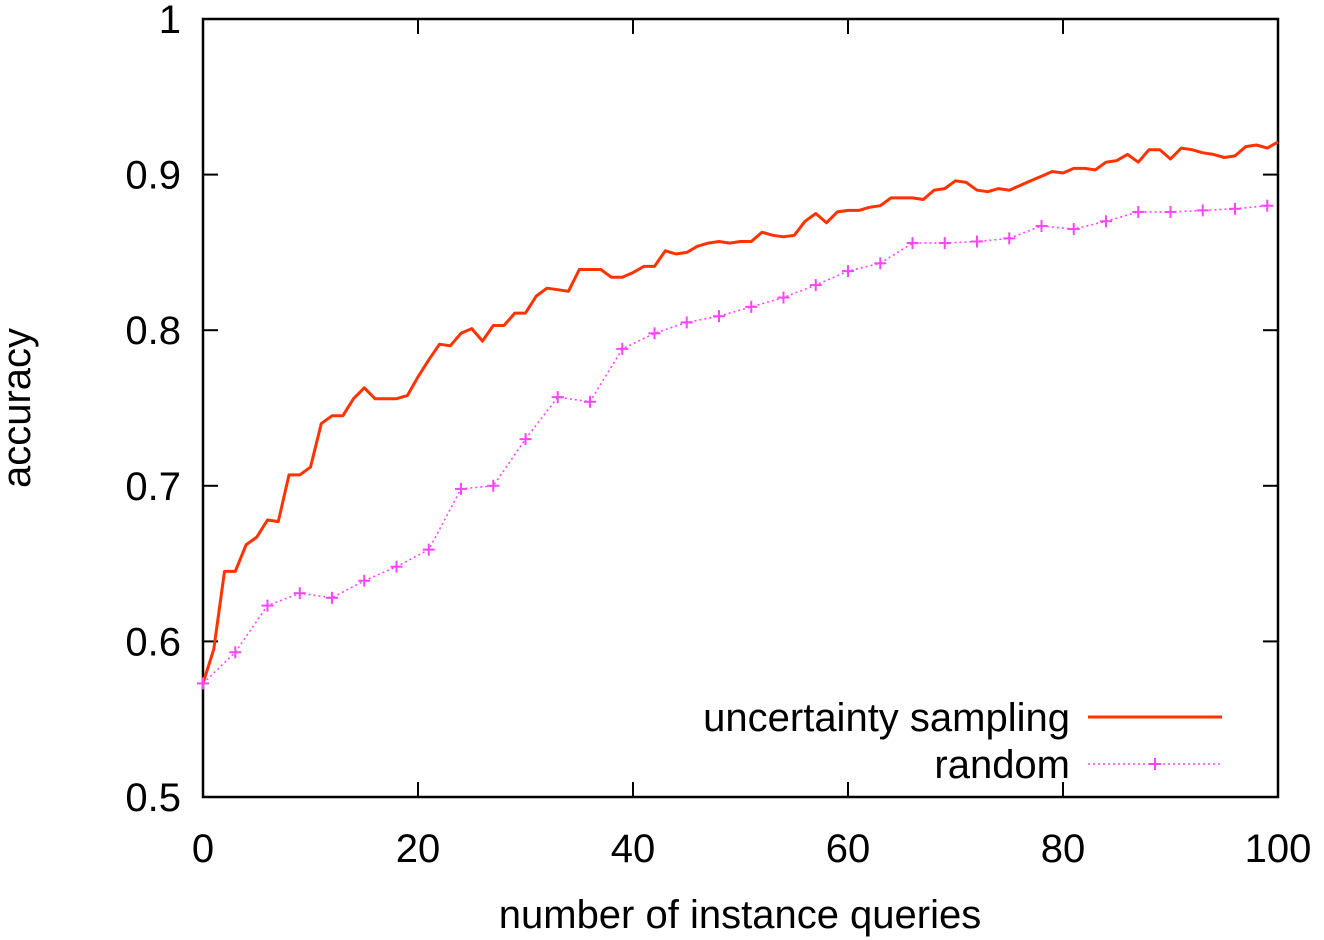  What do you see at coordinates (886, 718) in the screenshot?
I see `legend-label-uncertainty-sampling: uncertainty sampling` at bounding box center [886, 718].